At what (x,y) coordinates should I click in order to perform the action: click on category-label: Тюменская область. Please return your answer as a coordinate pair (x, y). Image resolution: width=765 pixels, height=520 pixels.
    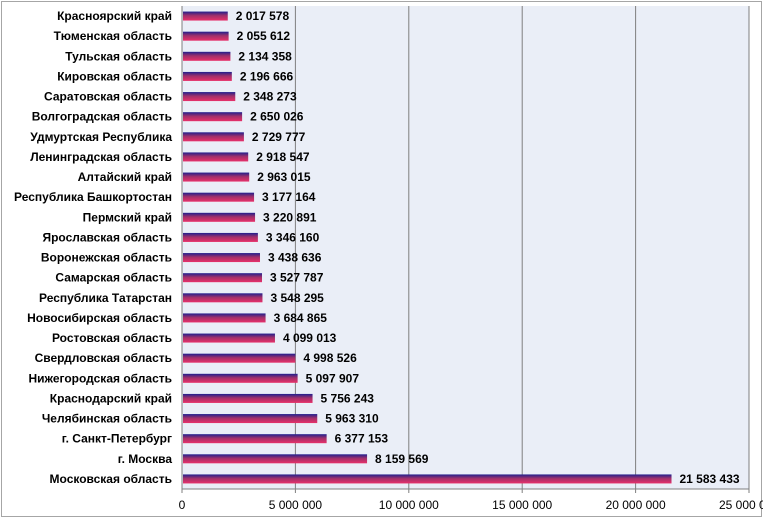
    Looking at the image, I should click on (113, 36).